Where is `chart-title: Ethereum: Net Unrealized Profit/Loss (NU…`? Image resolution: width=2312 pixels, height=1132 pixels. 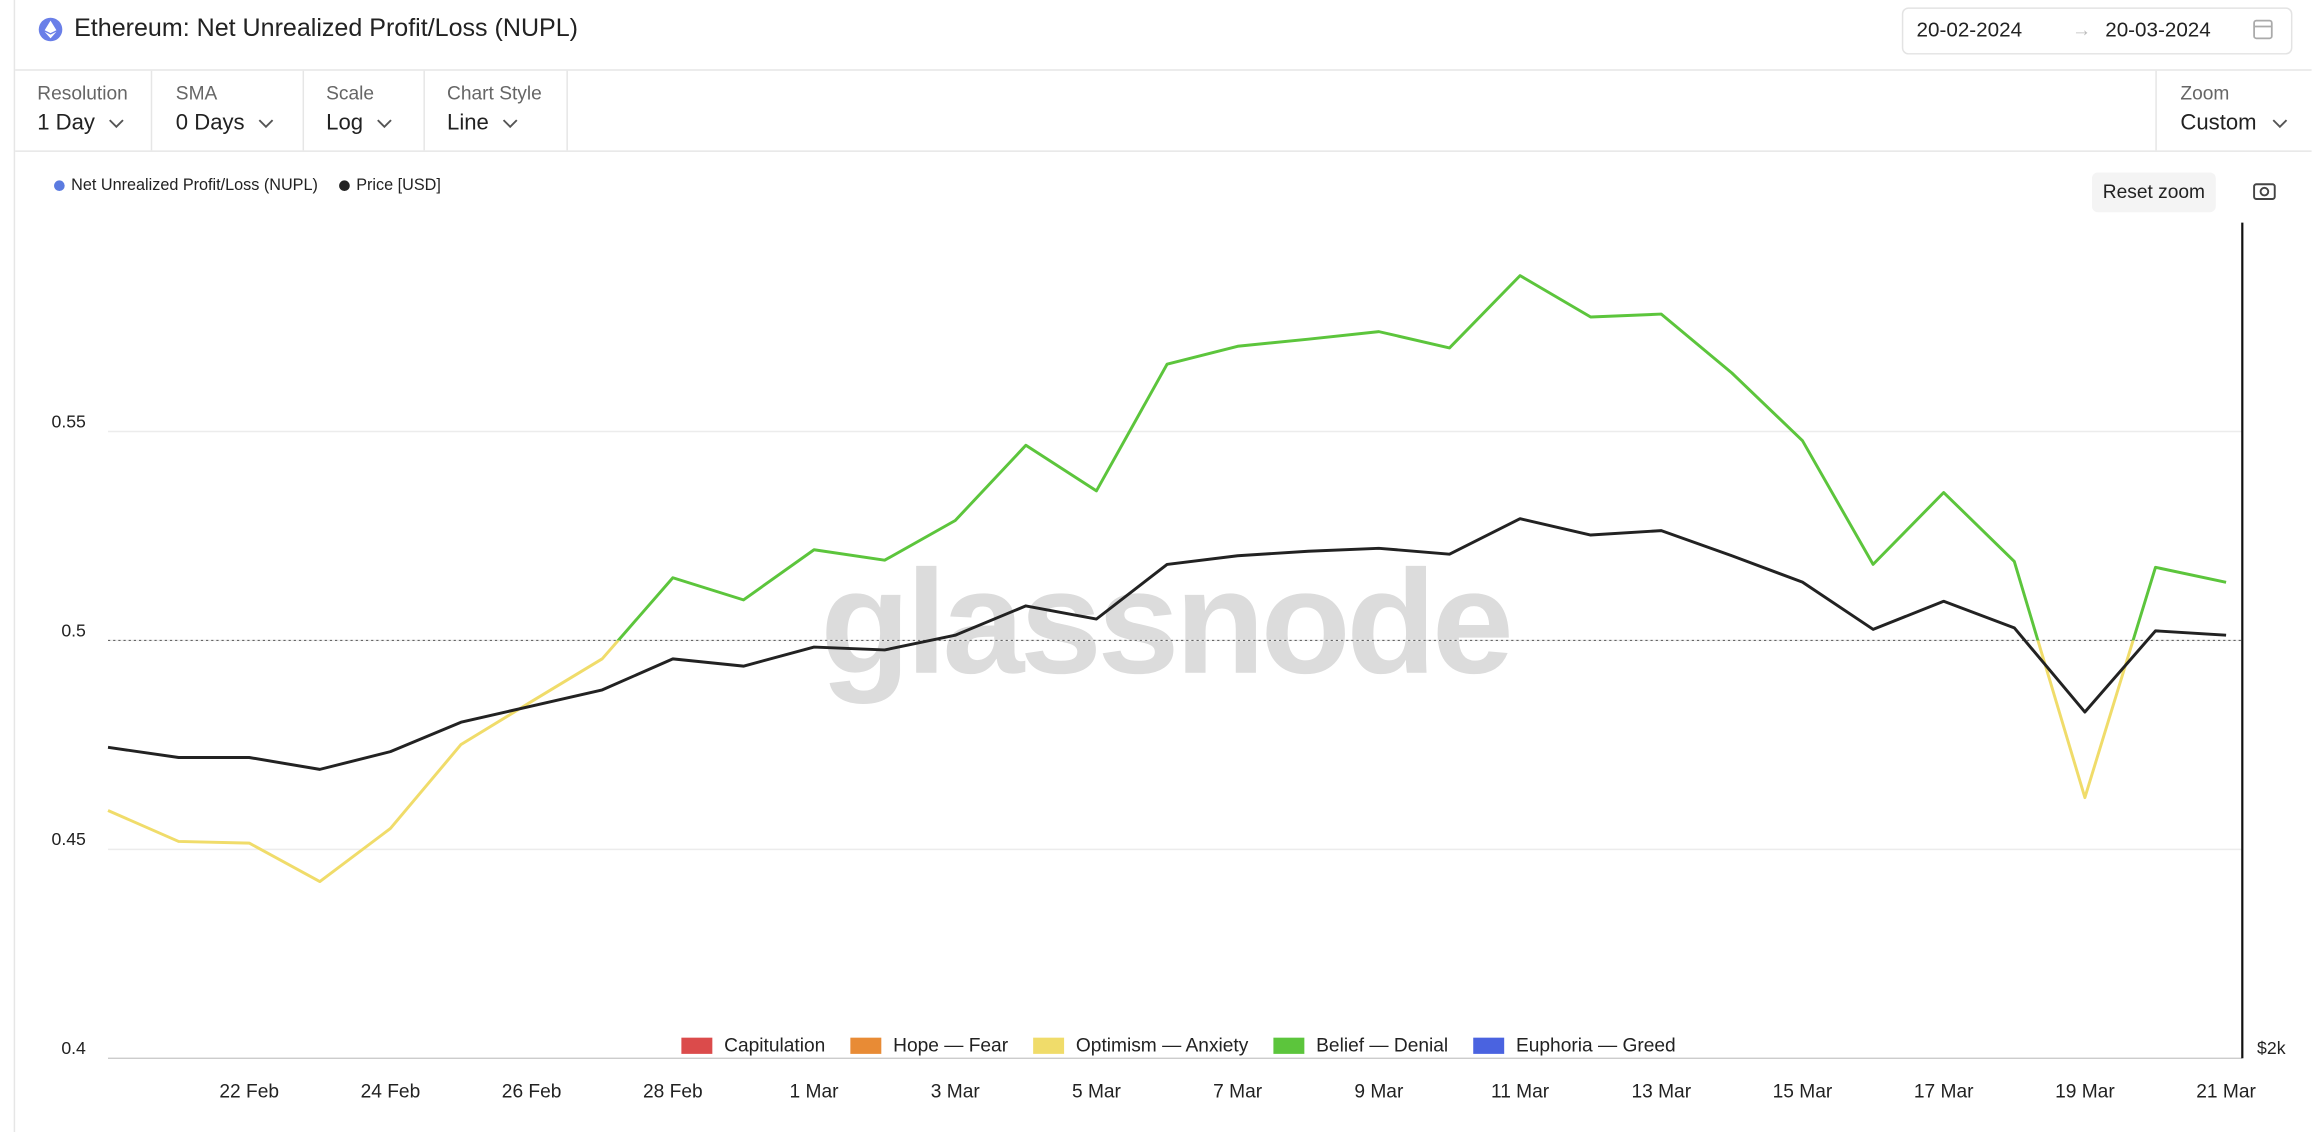 chart-title: Ethereum: Net Unrealized Profit/Loss (NU… is located at coordinates (326, 28).